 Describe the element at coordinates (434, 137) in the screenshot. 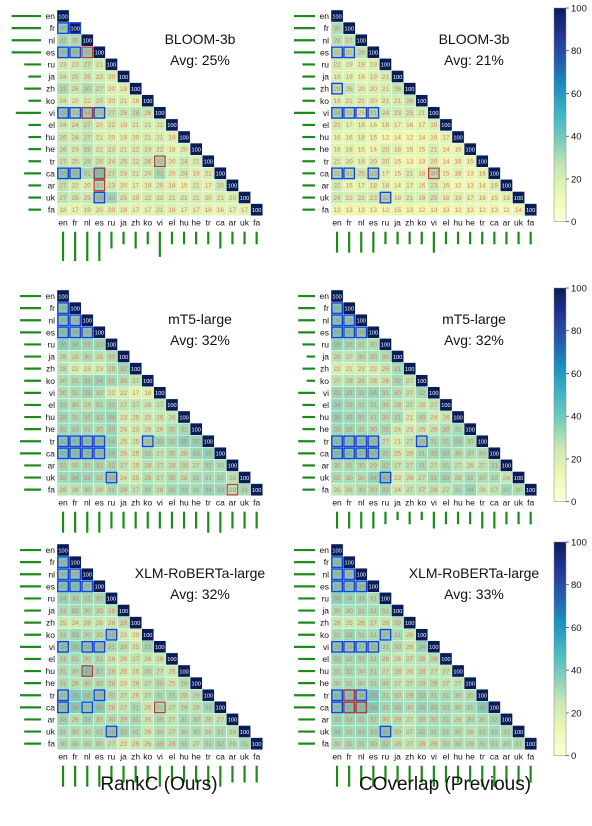

I see `cell-value: 16` at that location.